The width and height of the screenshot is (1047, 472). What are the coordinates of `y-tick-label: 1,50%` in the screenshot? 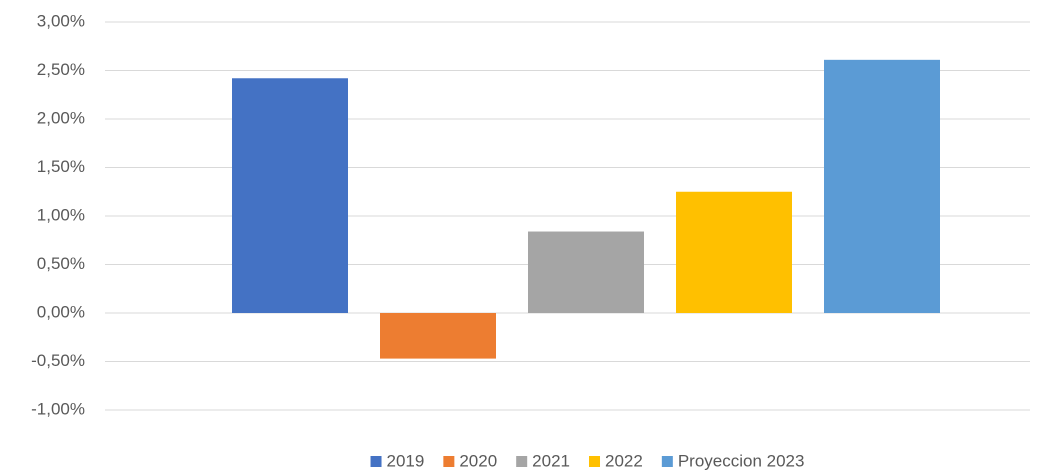 It's located at (61, 166).